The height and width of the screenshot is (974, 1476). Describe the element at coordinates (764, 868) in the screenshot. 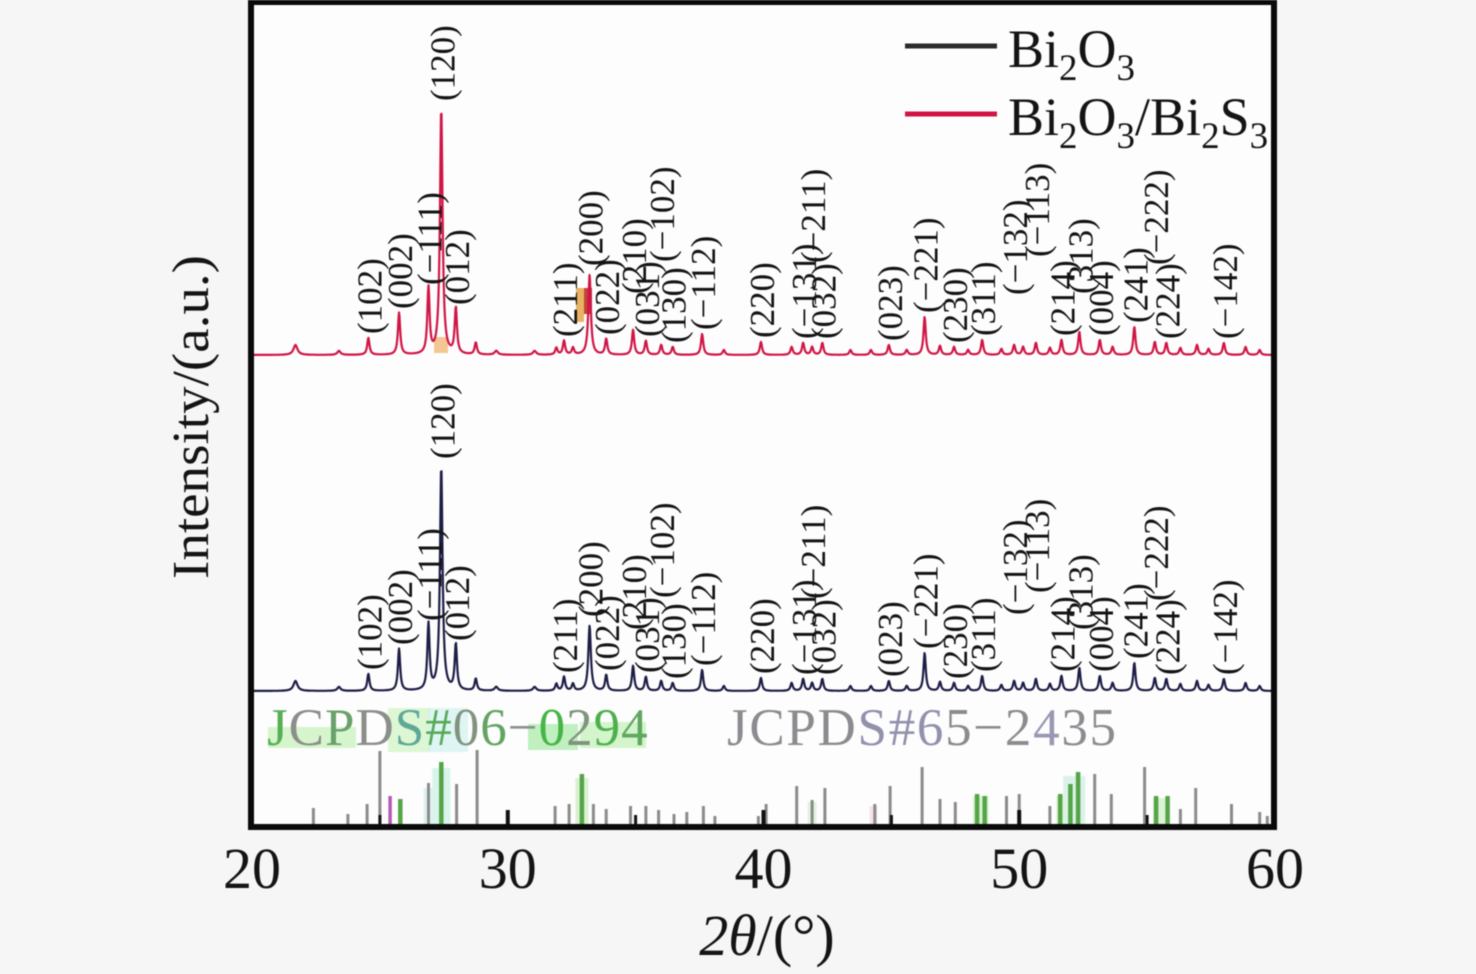

I see `svg-text: 40` at that location.